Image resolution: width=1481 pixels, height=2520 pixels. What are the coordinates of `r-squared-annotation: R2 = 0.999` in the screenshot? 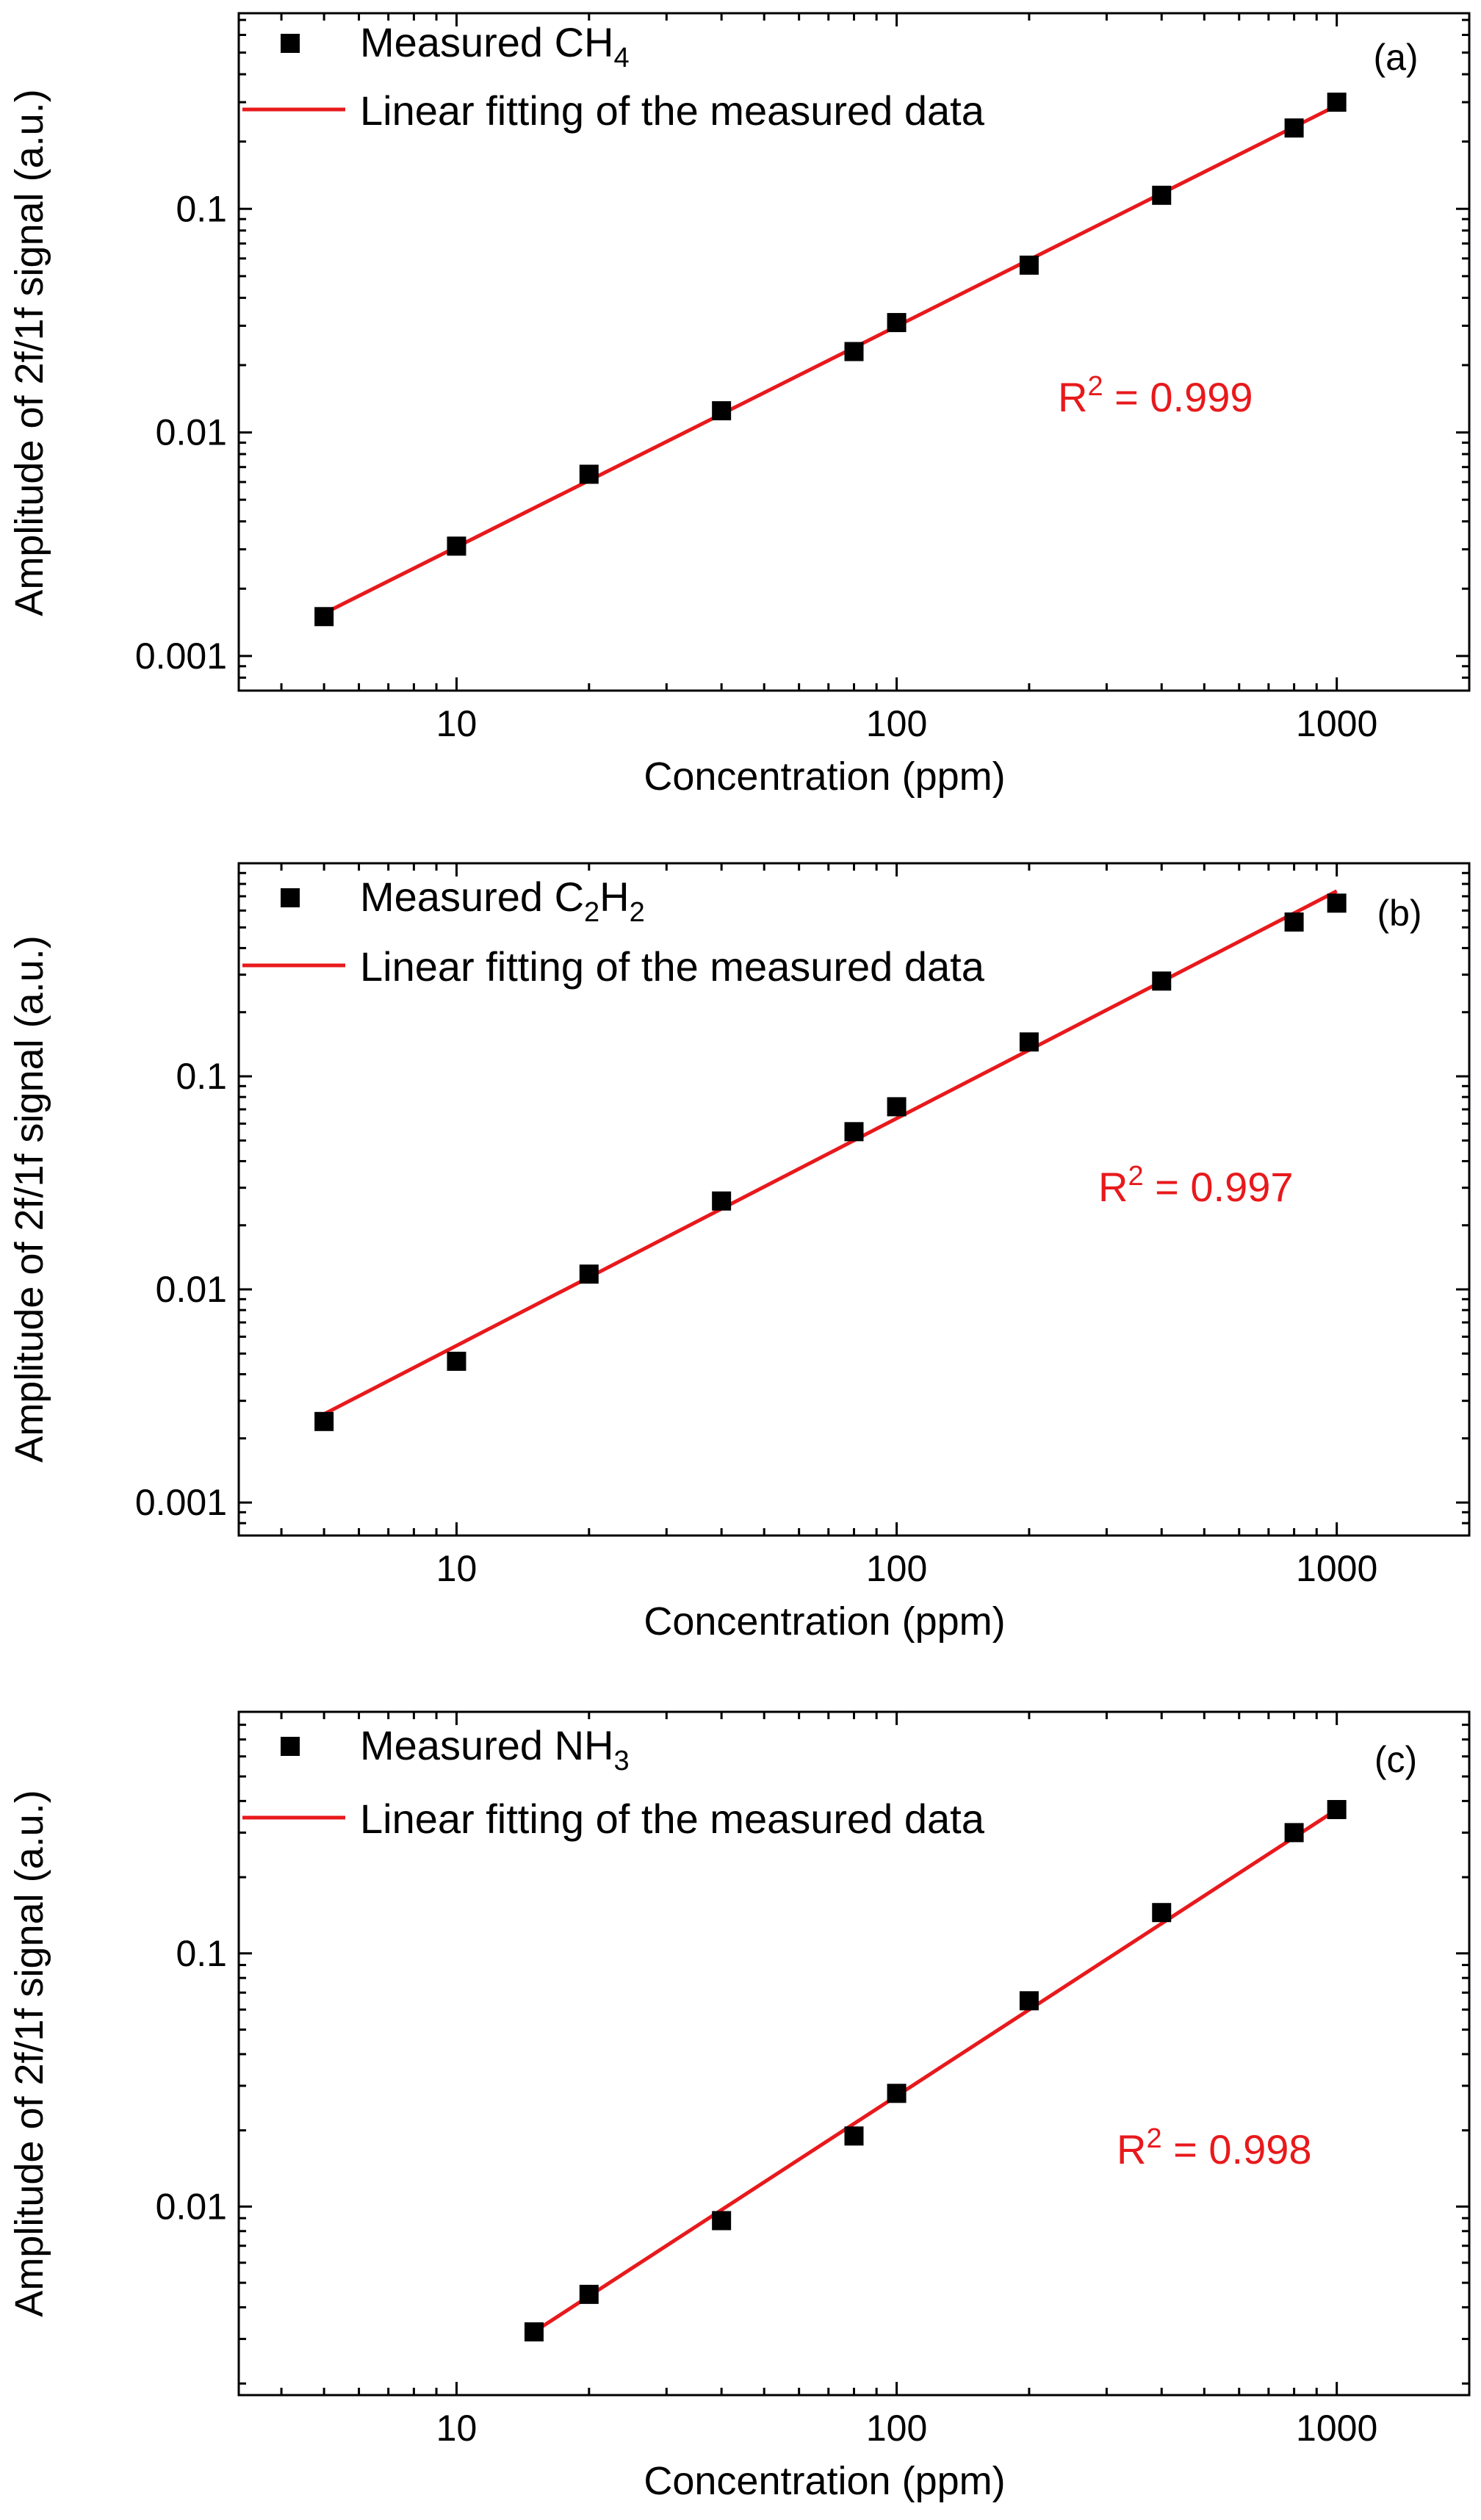 It's located at (1156, 396).